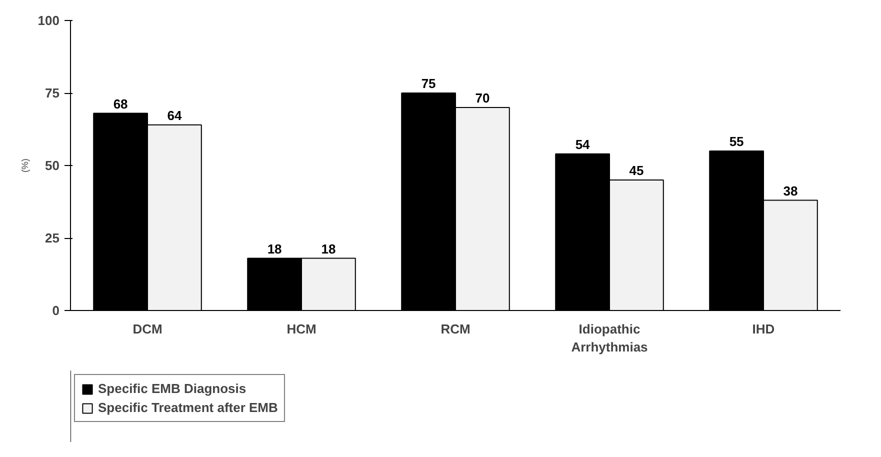 This screenshot has width=881, height=457. I want to click on y-tick-label: 75, so click(52, 93).